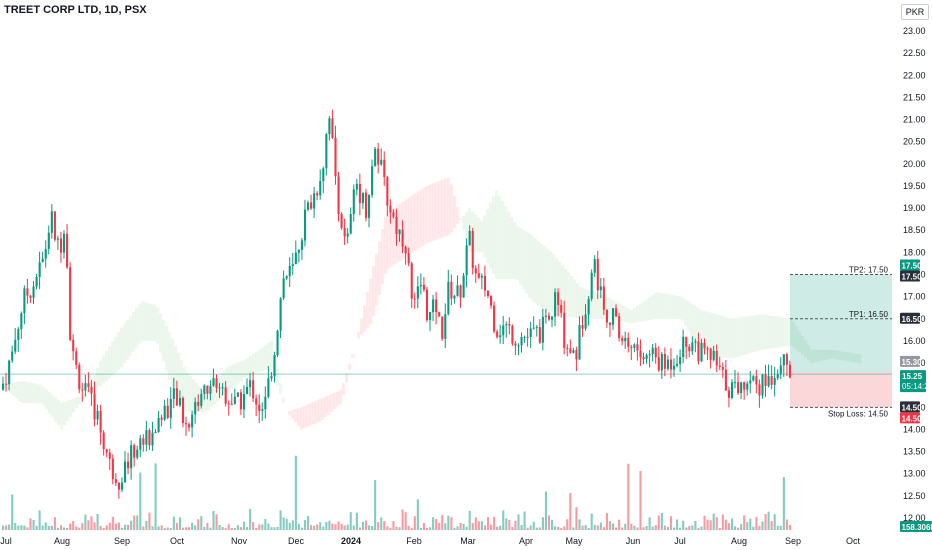 Image resolution: width=932 pixels, height=550 pixels. I want to click on tp2-label: TP2: 17.50, so click(869, 270).